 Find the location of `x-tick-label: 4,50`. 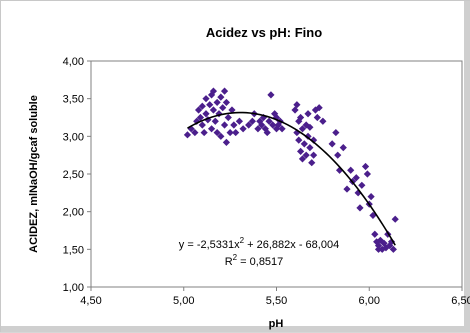

x-tick-label: 4,50 is located at coordinates (90, 301).